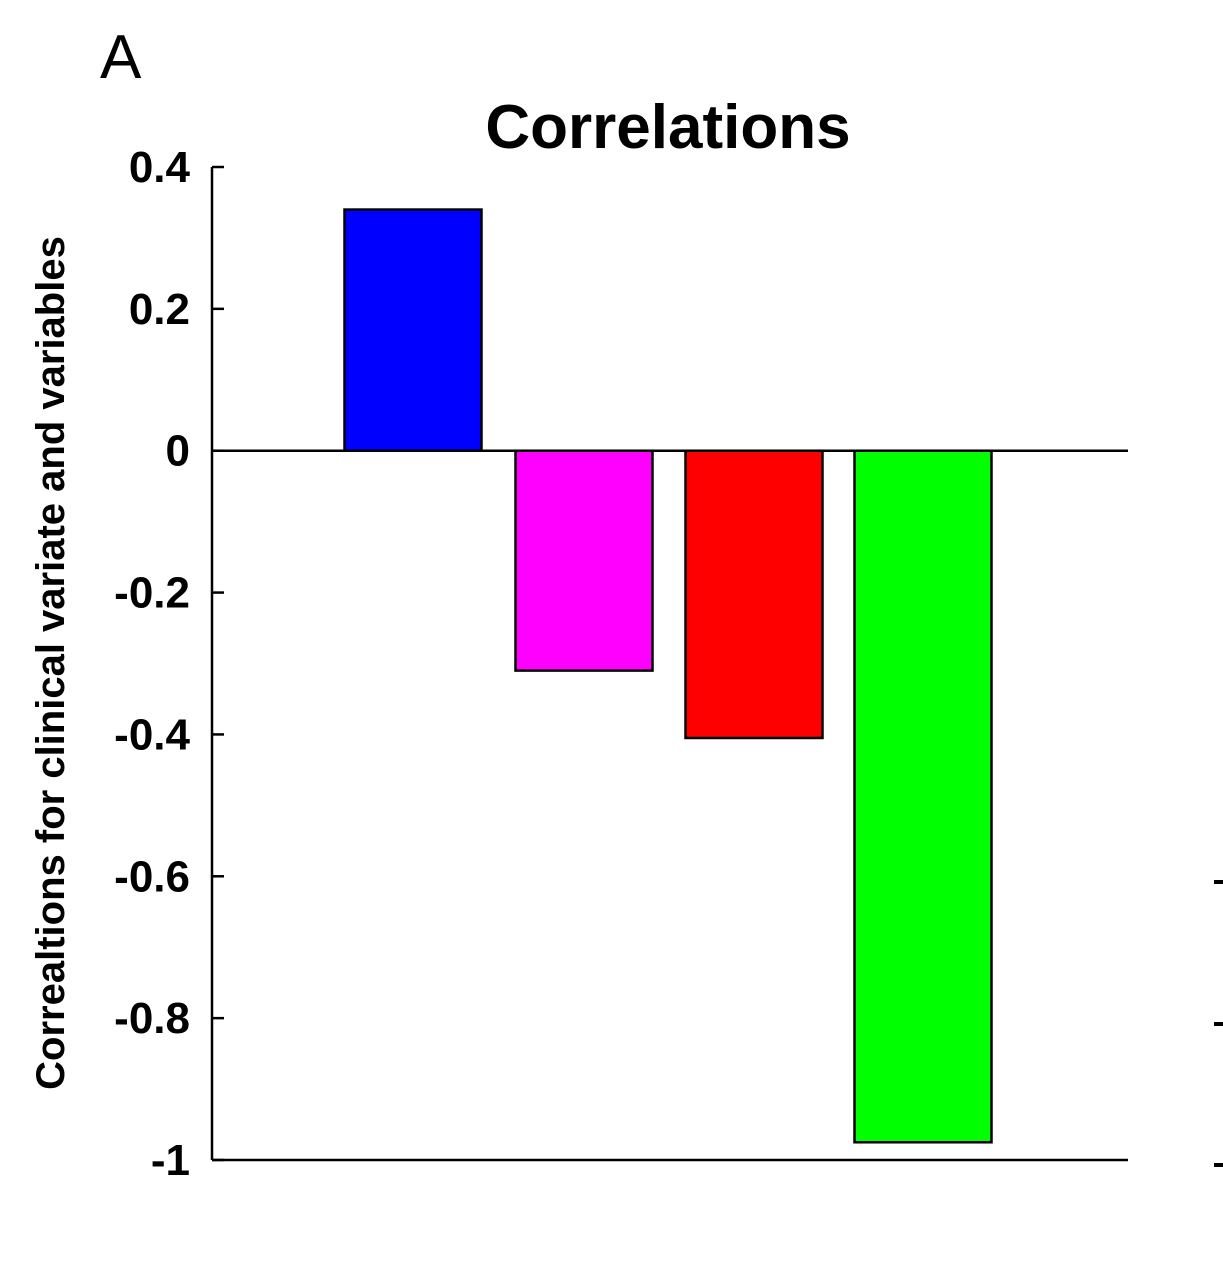  I want to click on y-tick-label: 0.4, so click(160, 167).